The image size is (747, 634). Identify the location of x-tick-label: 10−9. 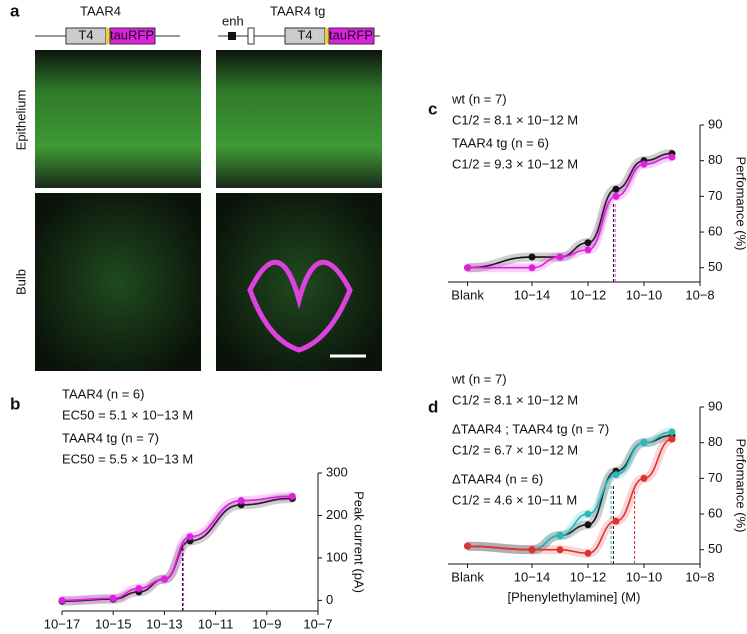
(266, 623).